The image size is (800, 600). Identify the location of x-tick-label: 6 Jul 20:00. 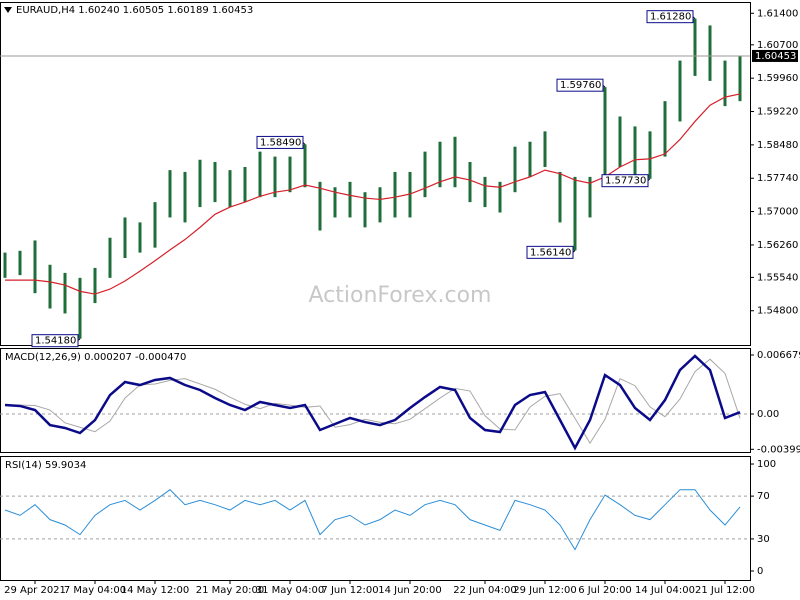
(605, 590).